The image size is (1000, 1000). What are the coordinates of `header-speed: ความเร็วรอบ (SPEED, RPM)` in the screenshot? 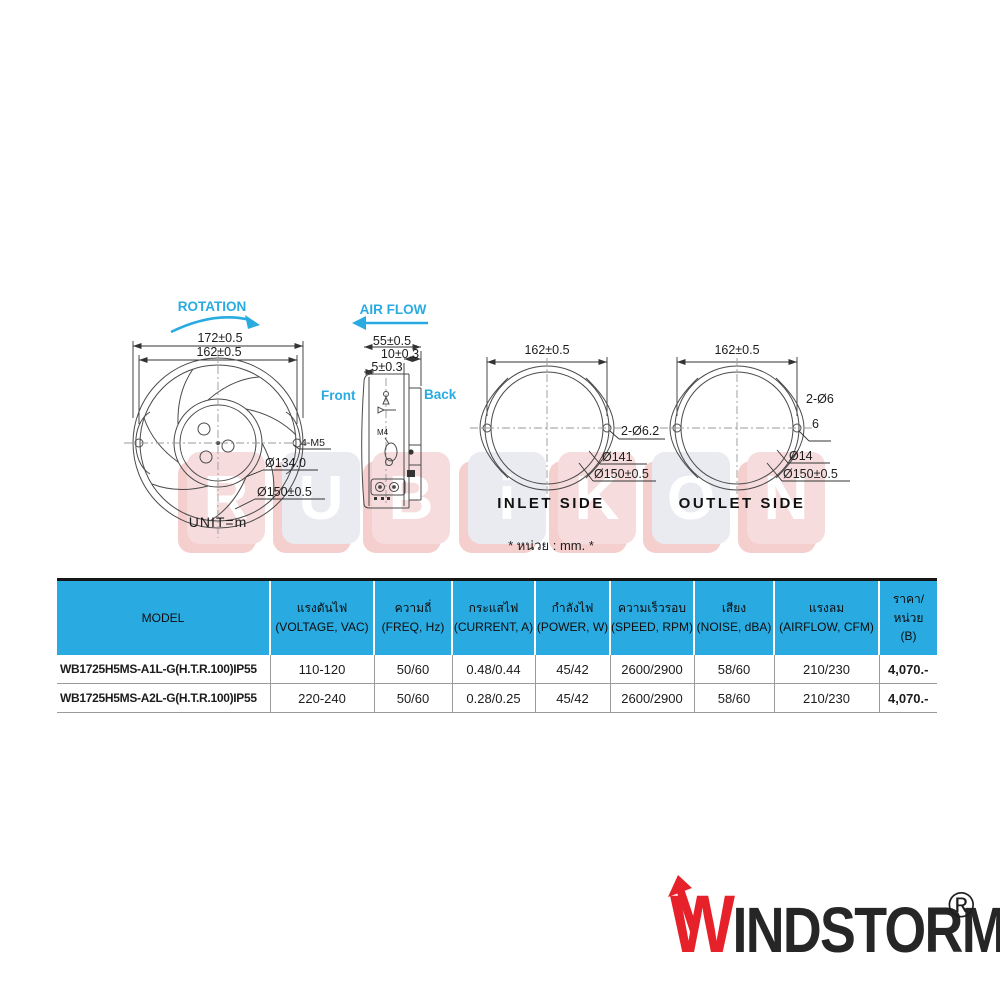 It's located at (651, 616).